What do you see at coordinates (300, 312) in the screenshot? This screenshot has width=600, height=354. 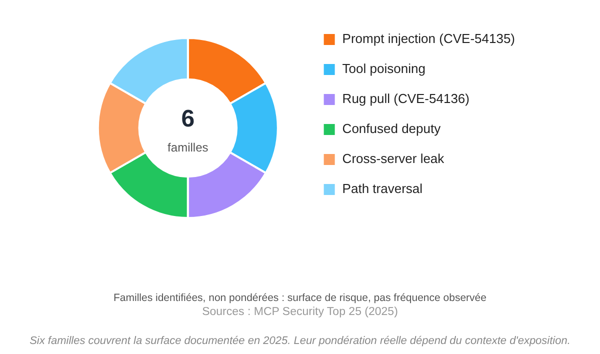 I see `source-note: Sources : MCP Security Top 25 (2025)` at bounding box center [300, 312].